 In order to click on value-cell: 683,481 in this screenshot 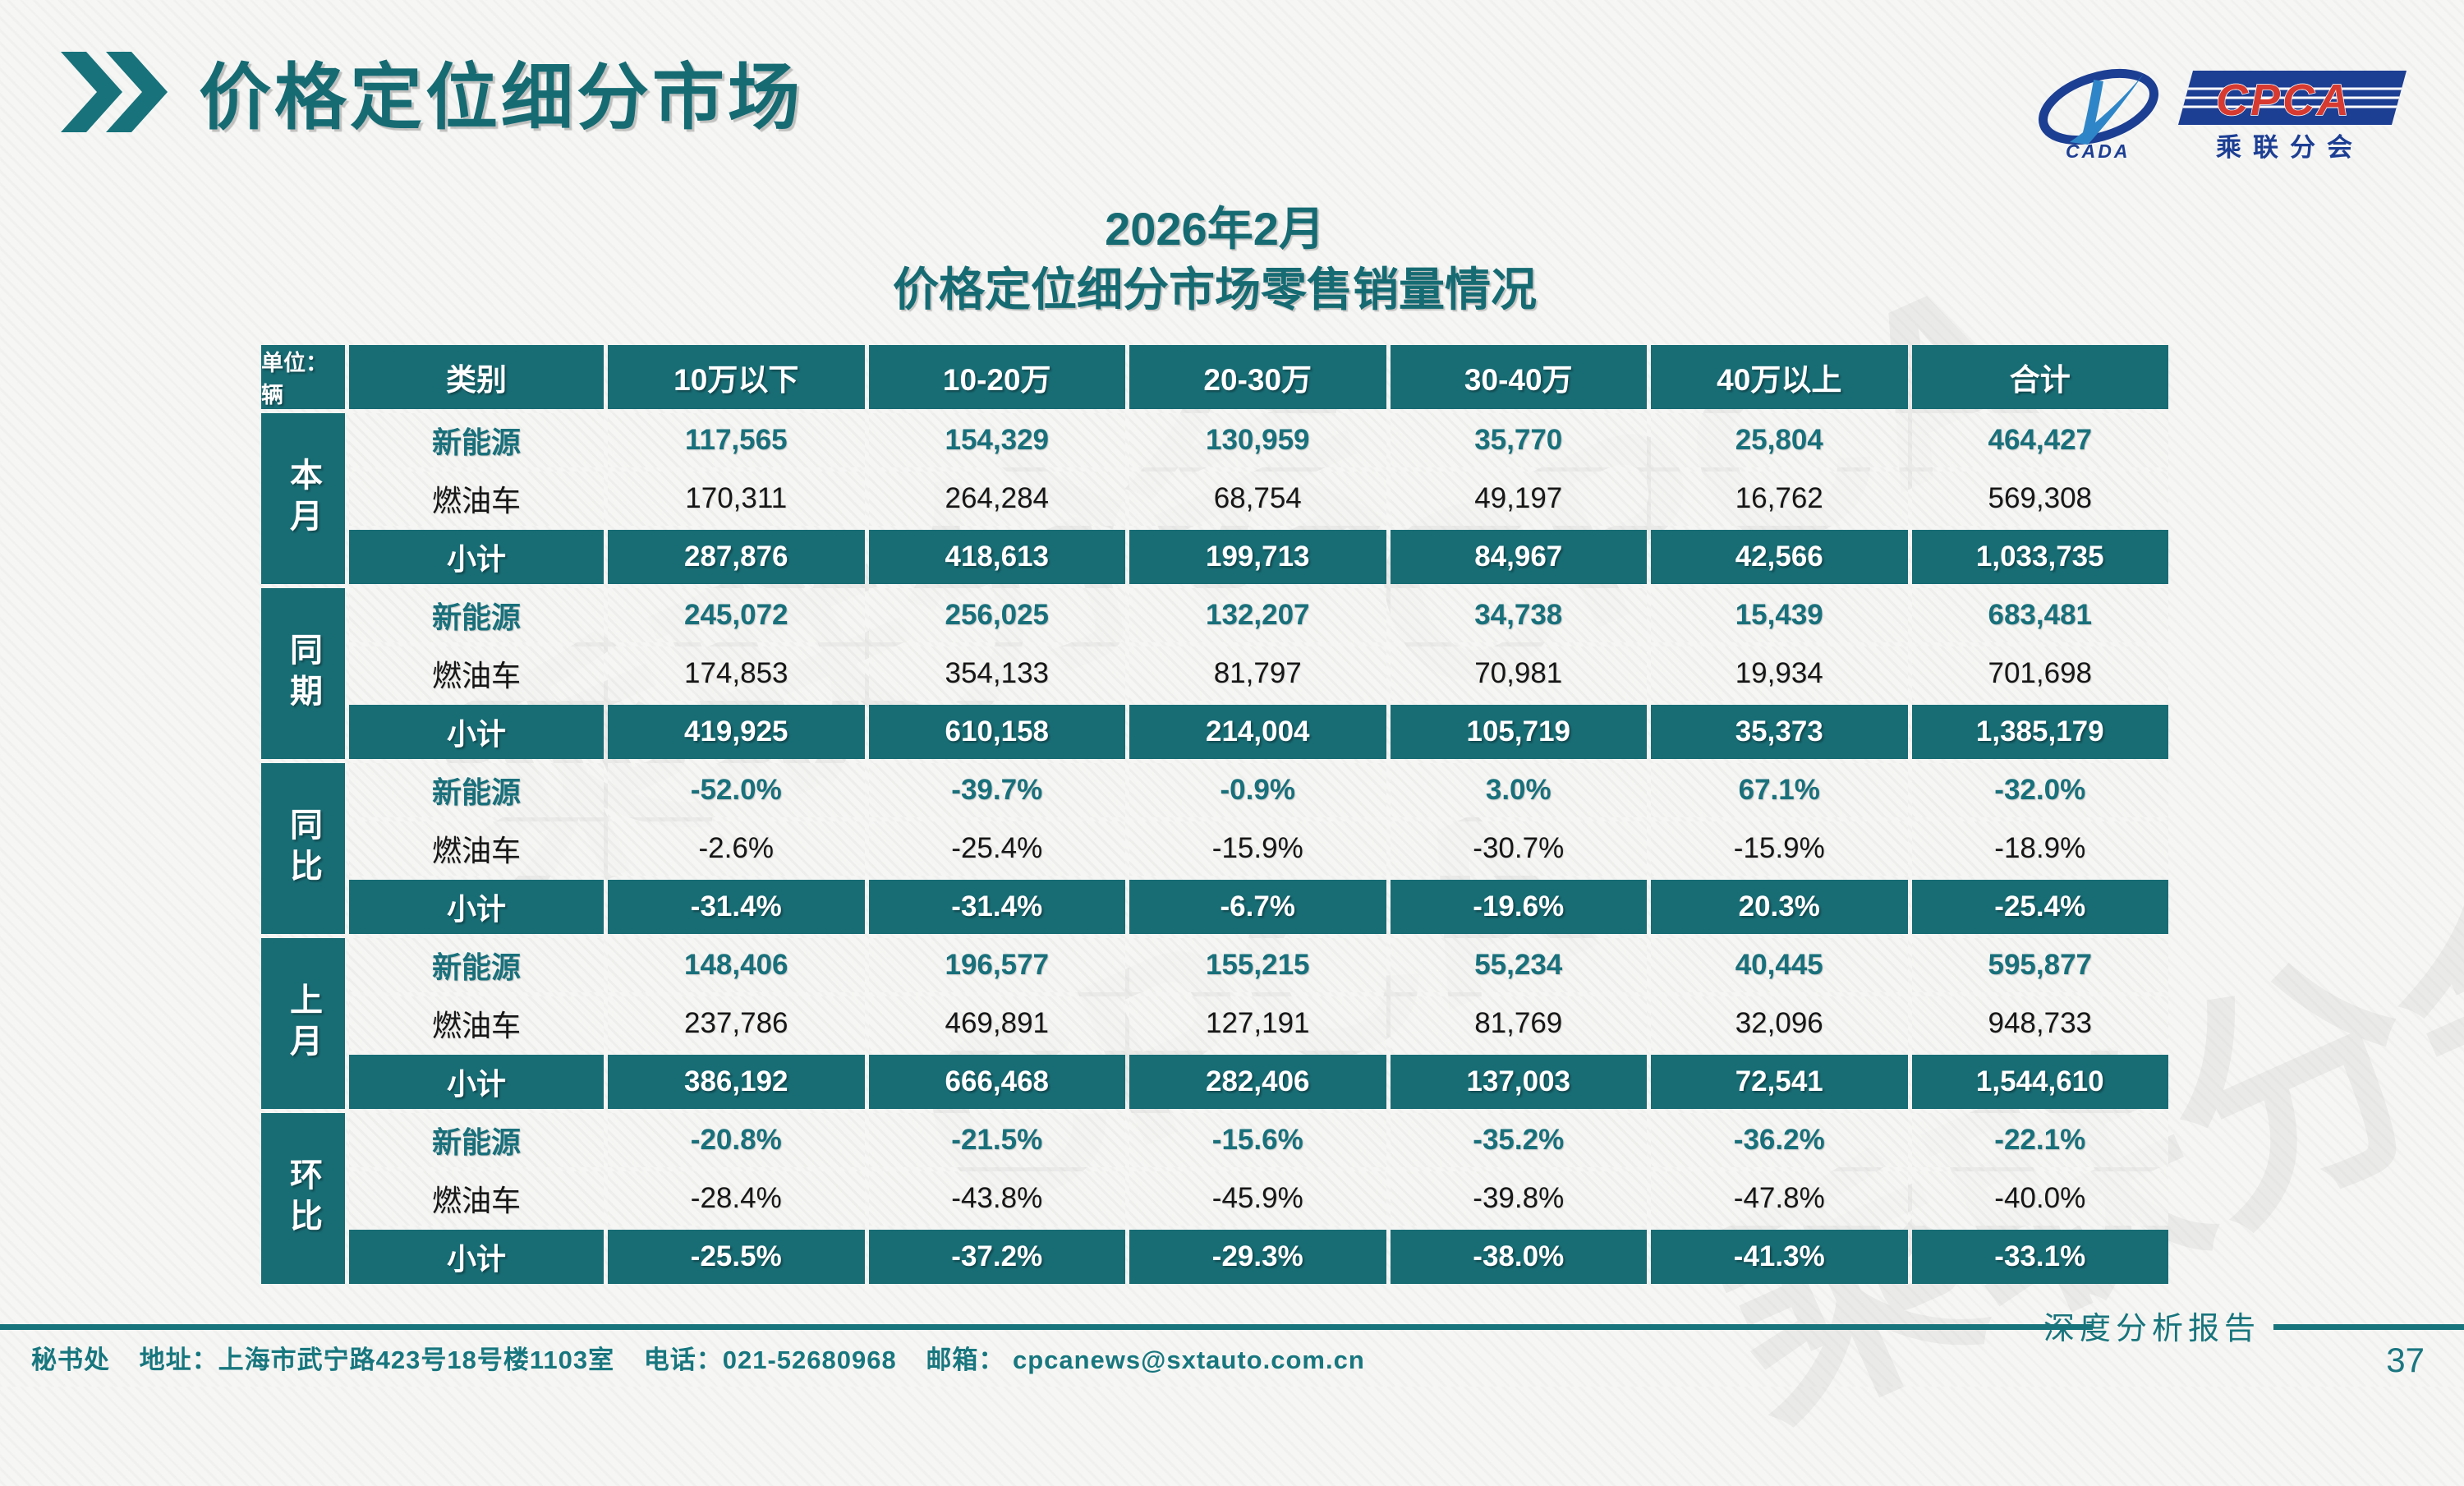, I will do `click(2039, 615)`.